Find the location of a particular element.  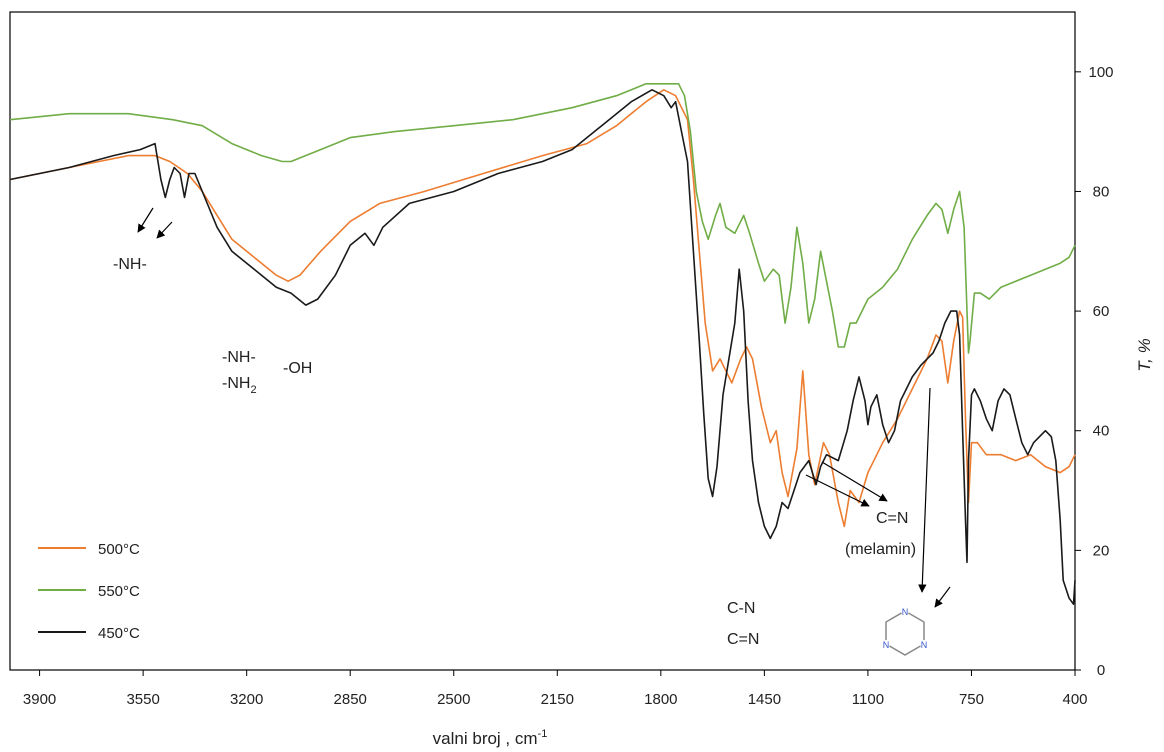

x-tick-label: 1450 is located at coordinates (764, 699).